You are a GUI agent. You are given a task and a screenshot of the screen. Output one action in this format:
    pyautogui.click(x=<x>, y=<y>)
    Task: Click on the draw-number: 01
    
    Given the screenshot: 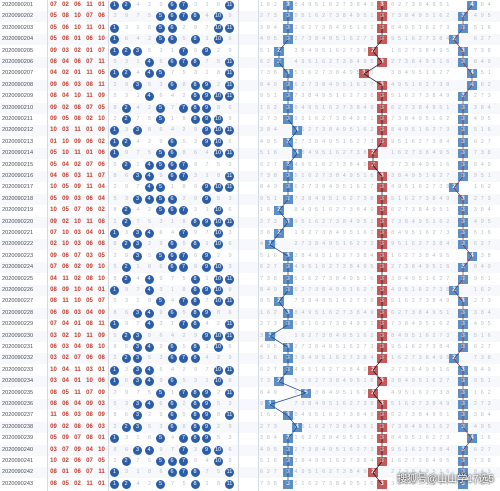 What is the action you would take?
    pyautogui.click(x=89, y=130)
    